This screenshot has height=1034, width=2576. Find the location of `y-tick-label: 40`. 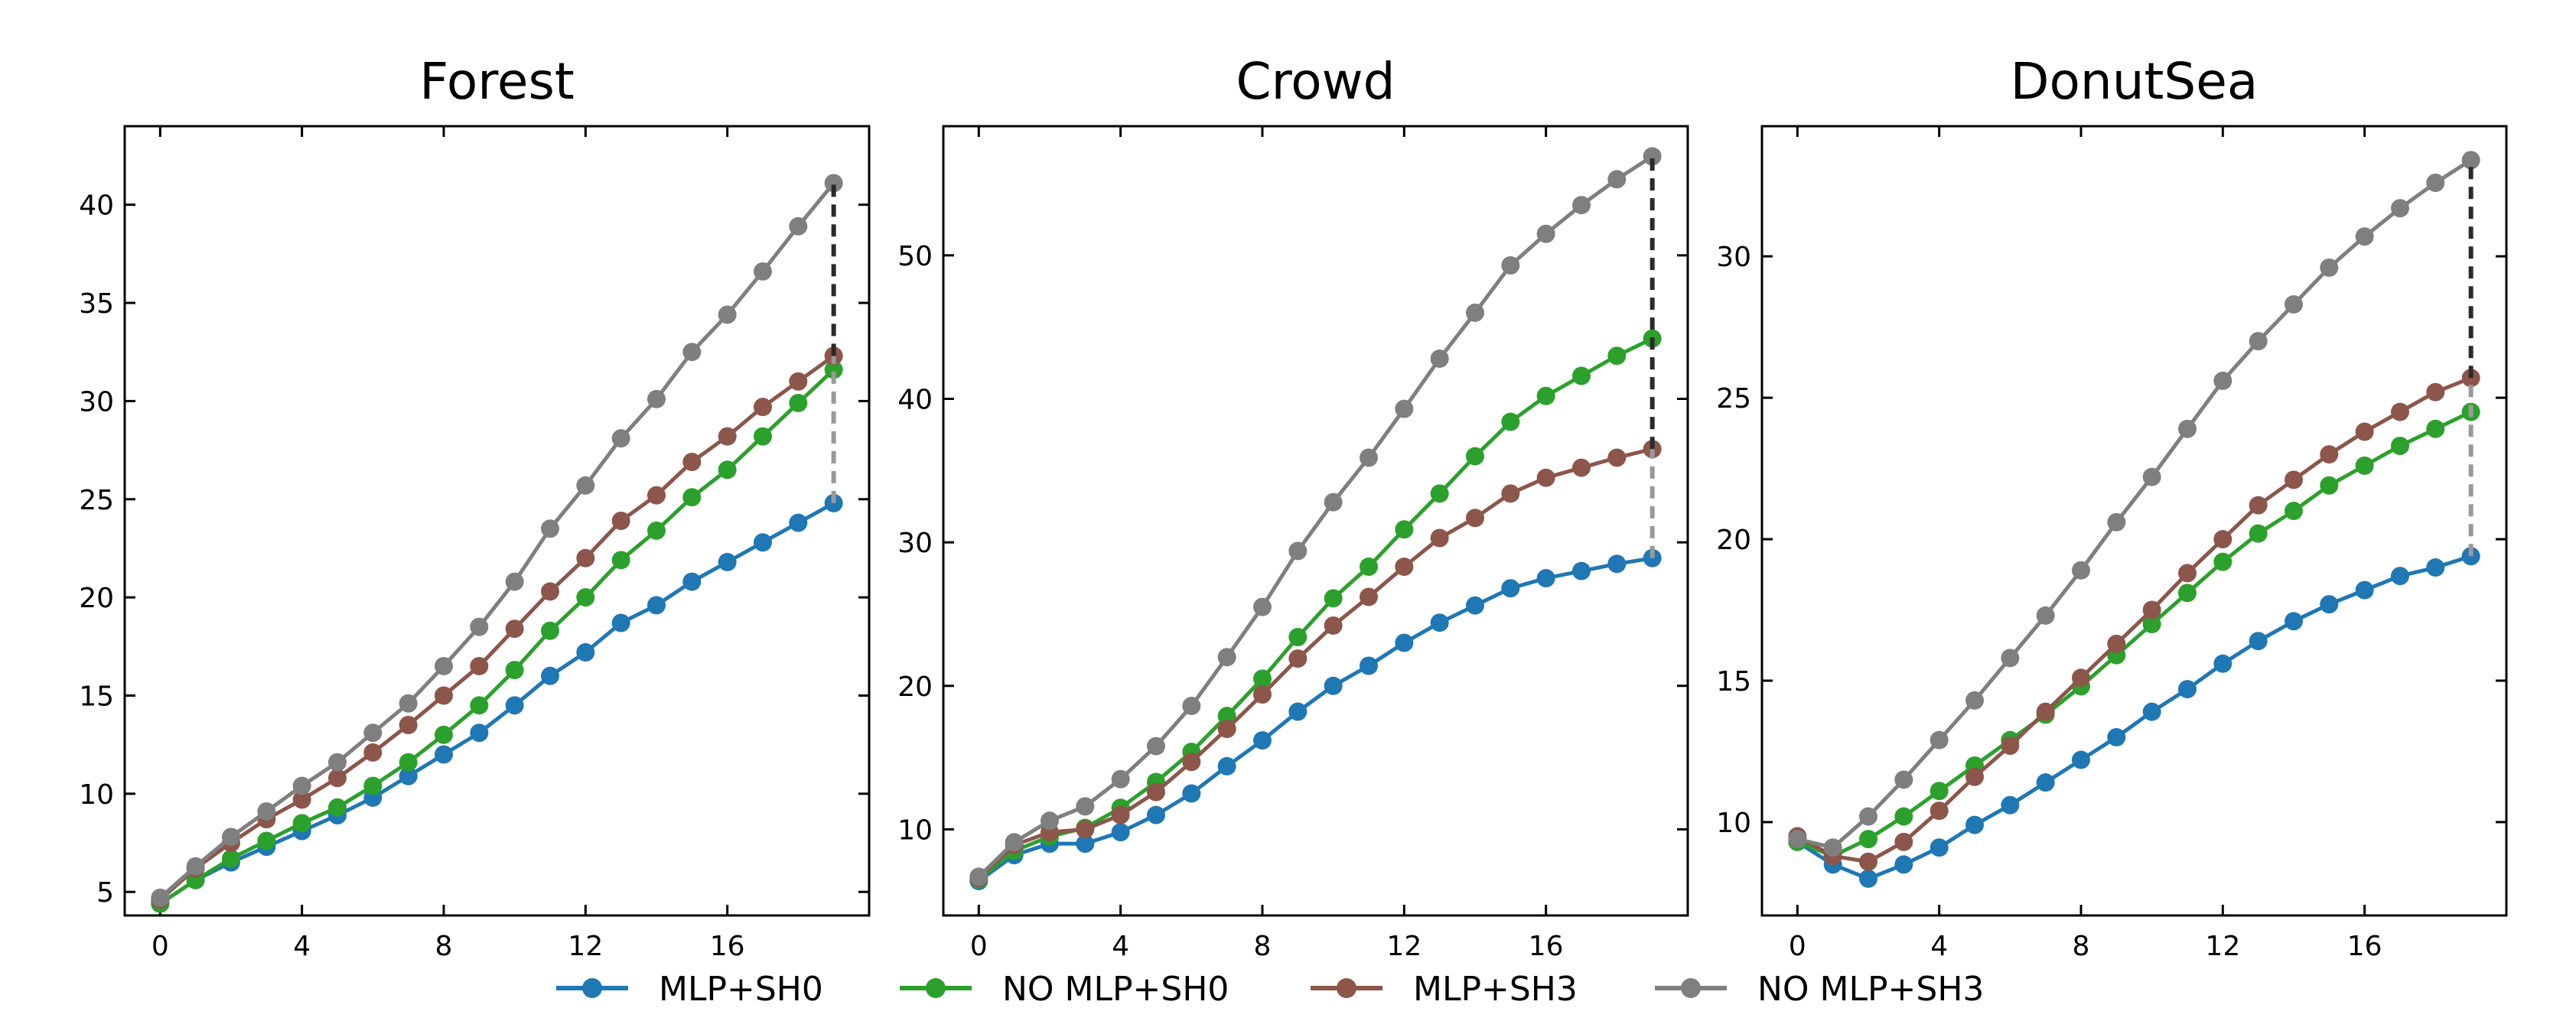

y-tick-label: 40 is located at coordinates (97, 206).